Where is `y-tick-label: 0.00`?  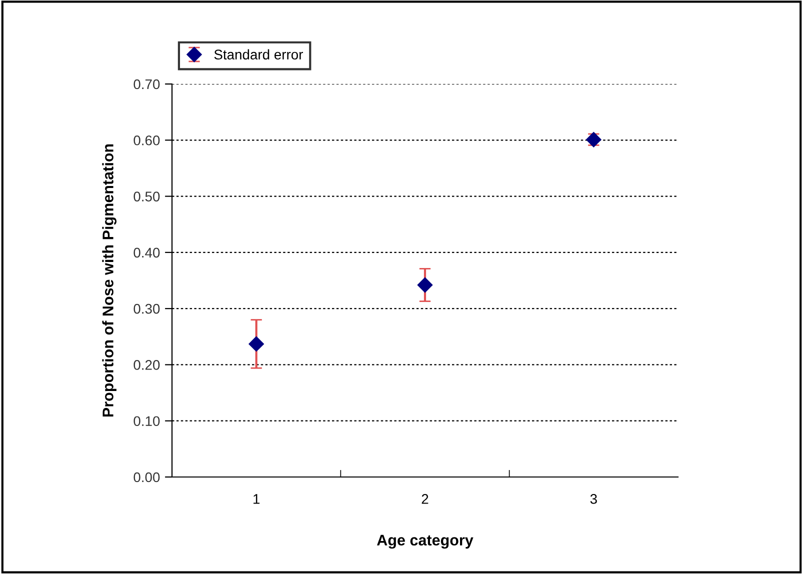
y-tick-label: 0.00 is located at coordinates (147, 477).